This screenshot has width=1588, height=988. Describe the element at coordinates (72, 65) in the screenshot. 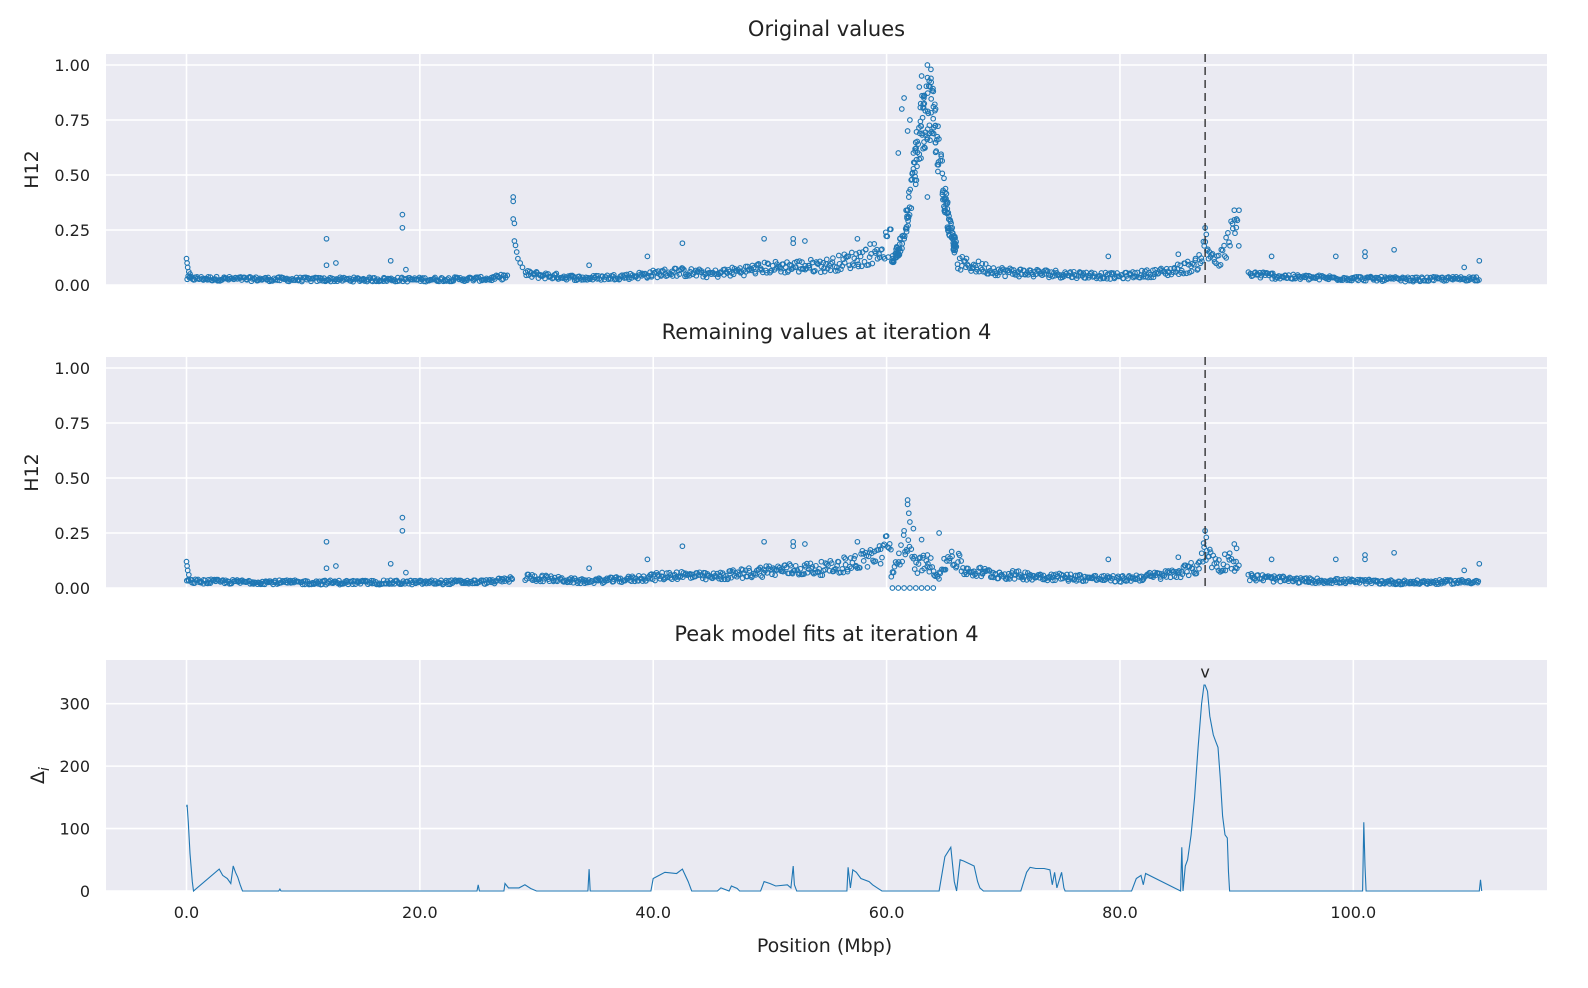

I see `y-tick-label: 1.00` at that location.